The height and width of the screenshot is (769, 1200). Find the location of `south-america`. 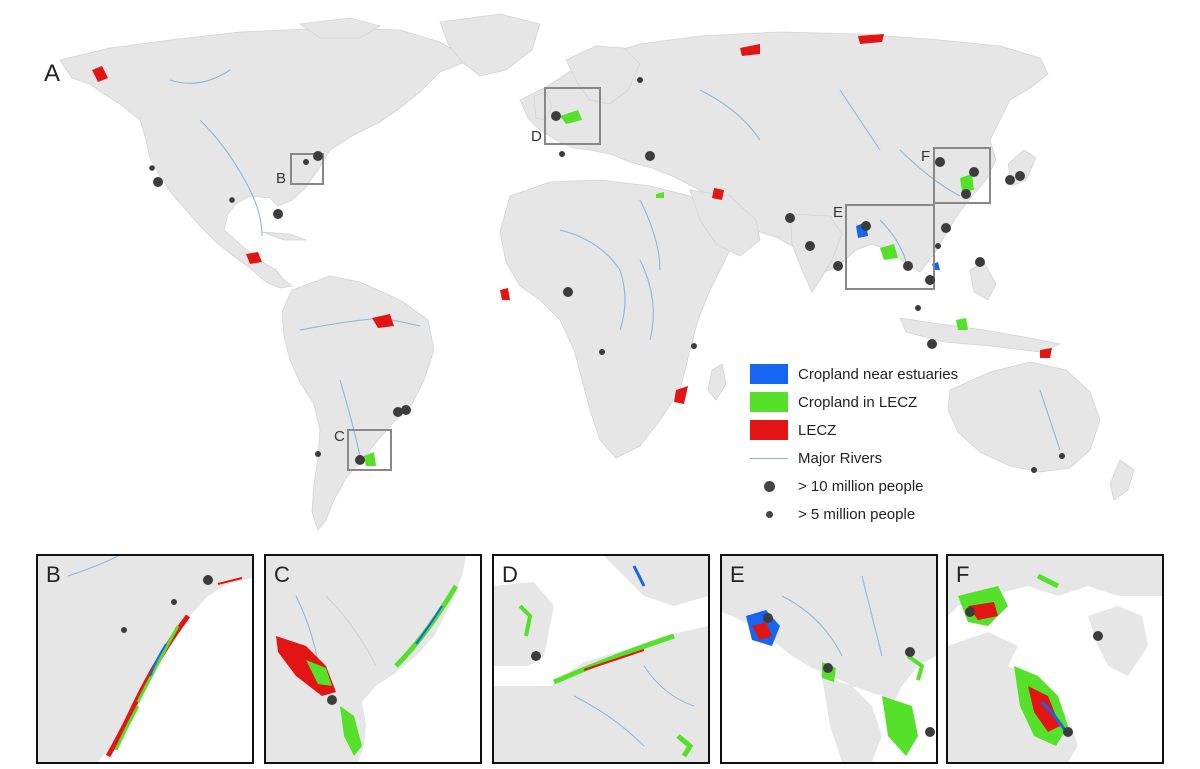

south-america is located at coordinates (358, 403).